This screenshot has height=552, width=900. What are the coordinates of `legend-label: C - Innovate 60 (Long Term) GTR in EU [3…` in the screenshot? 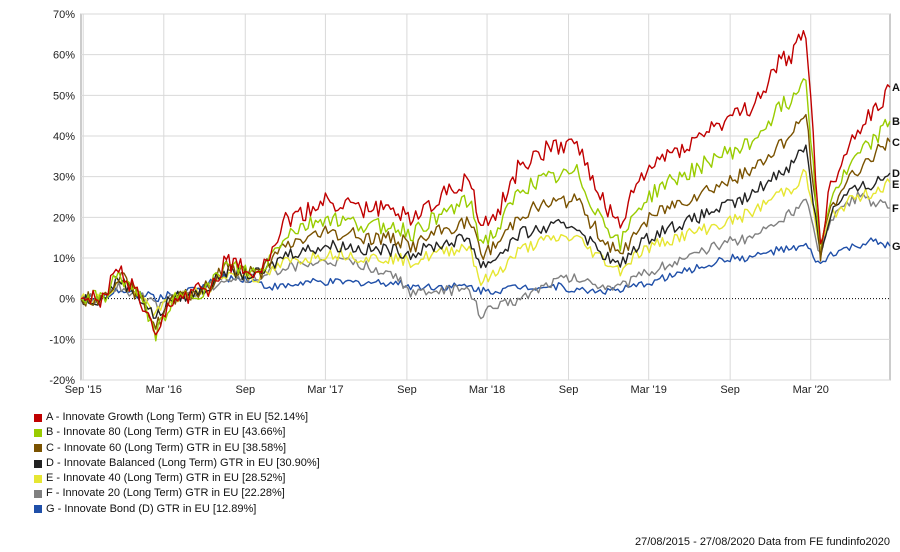 It's located at (166, 447).